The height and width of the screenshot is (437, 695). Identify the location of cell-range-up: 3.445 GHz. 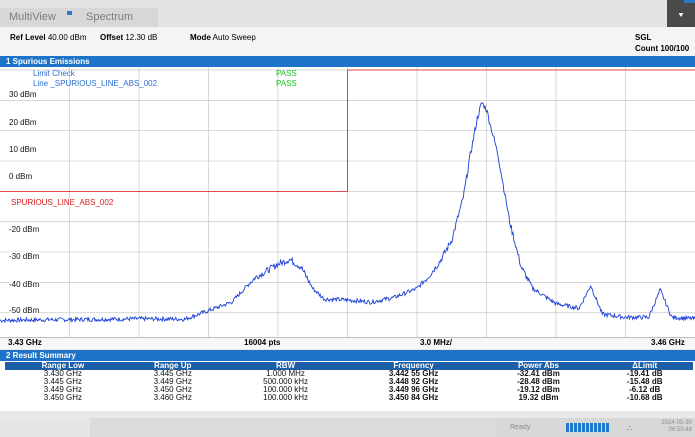
(172, 373).